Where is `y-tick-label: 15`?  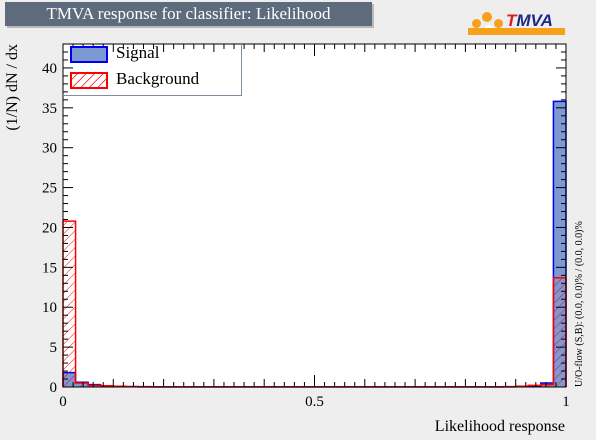
y-tick-label: 15 is located at coordinates (49, 268).